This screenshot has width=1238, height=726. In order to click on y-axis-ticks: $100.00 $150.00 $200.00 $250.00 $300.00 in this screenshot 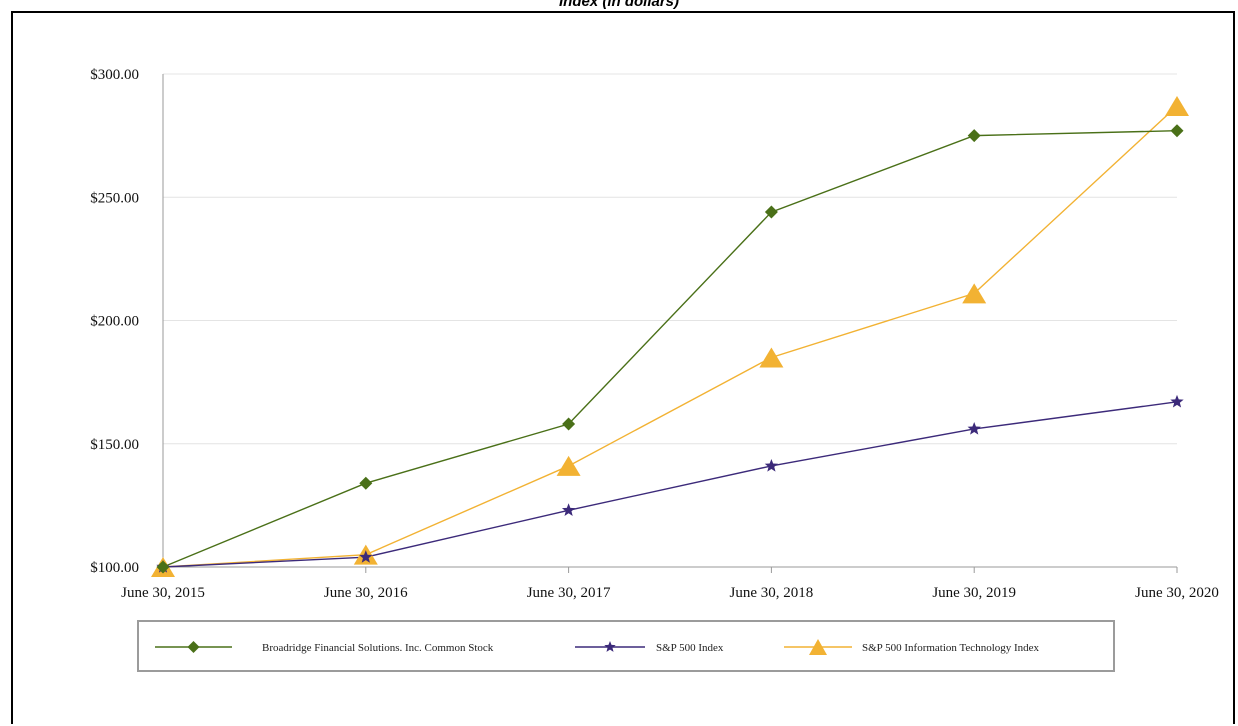, I will do `click(114, 321)`.